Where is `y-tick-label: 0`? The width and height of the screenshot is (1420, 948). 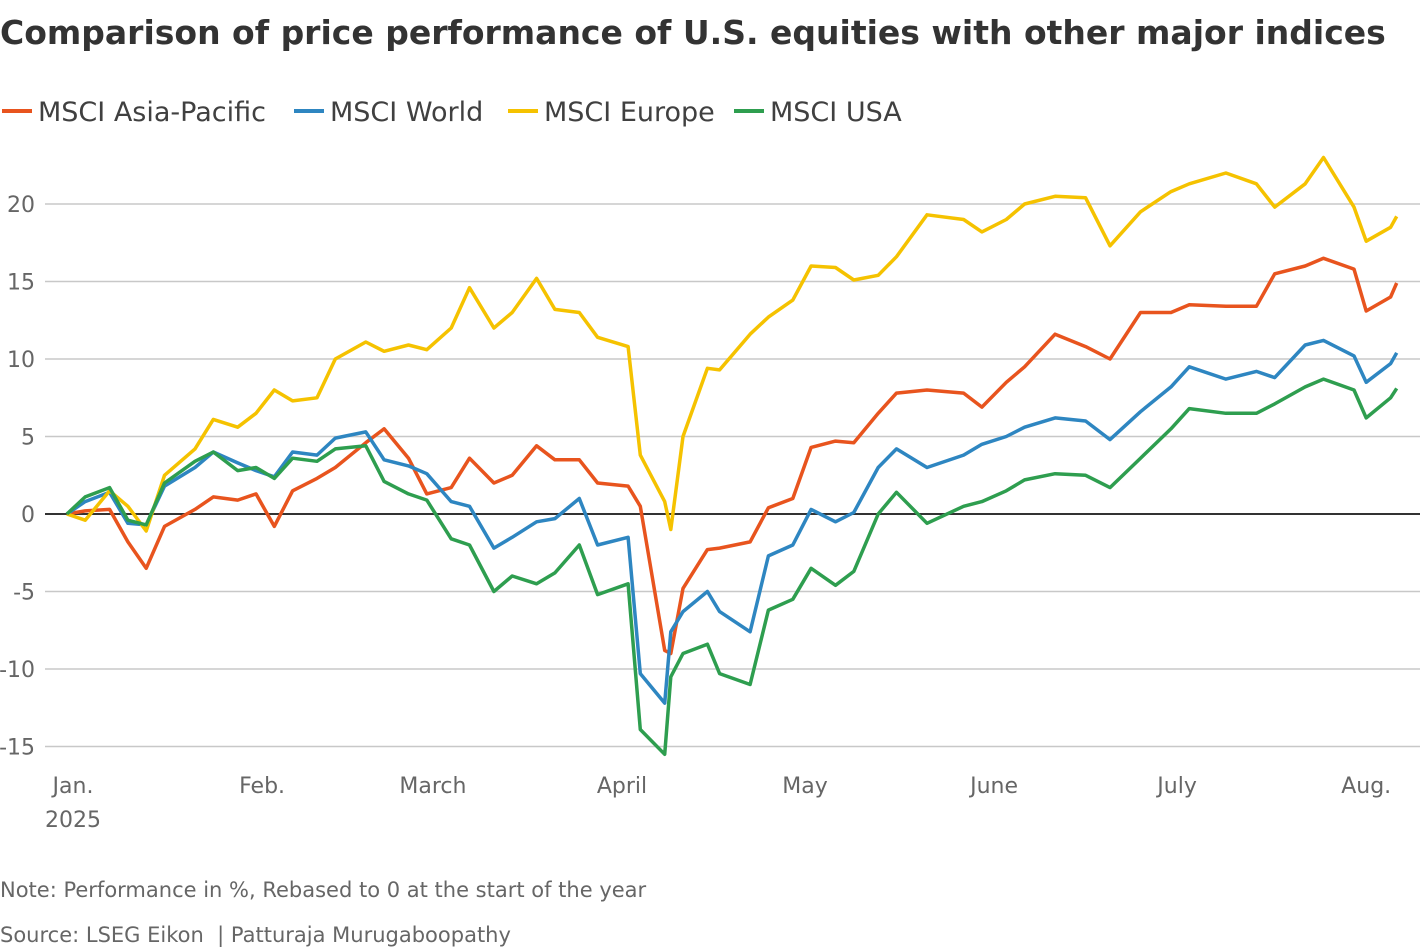
y-tick-label: 0 is located at coordinates (28, 515).